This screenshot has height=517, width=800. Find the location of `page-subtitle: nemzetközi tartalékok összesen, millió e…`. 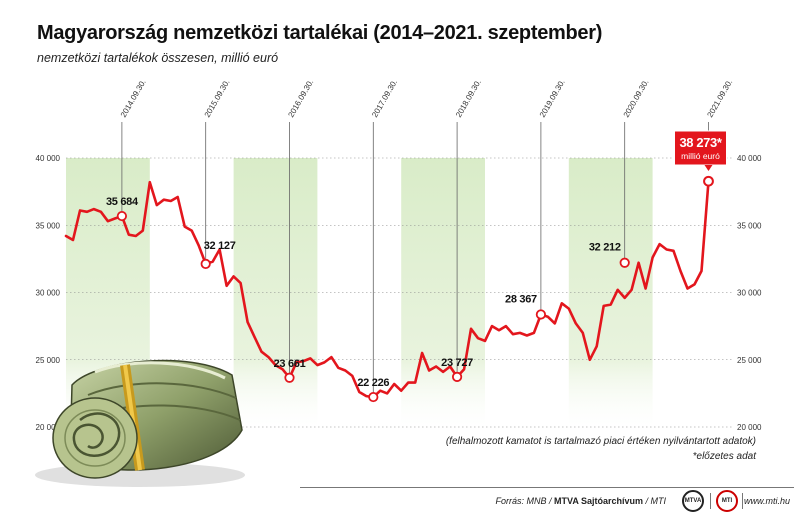

page-subtitle: nemzetközi tartalékok összesen, millió e… is located at coordinates (158, 58).